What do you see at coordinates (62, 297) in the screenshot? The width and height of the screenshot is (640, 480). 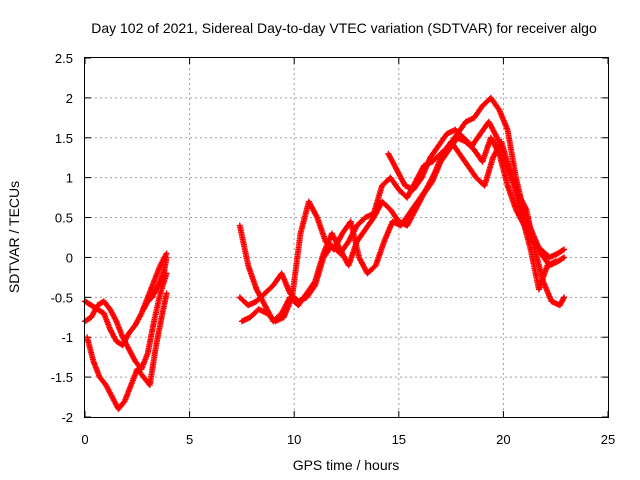 I see `y-tick-label: -0.5` at bounding box center [62, 297].